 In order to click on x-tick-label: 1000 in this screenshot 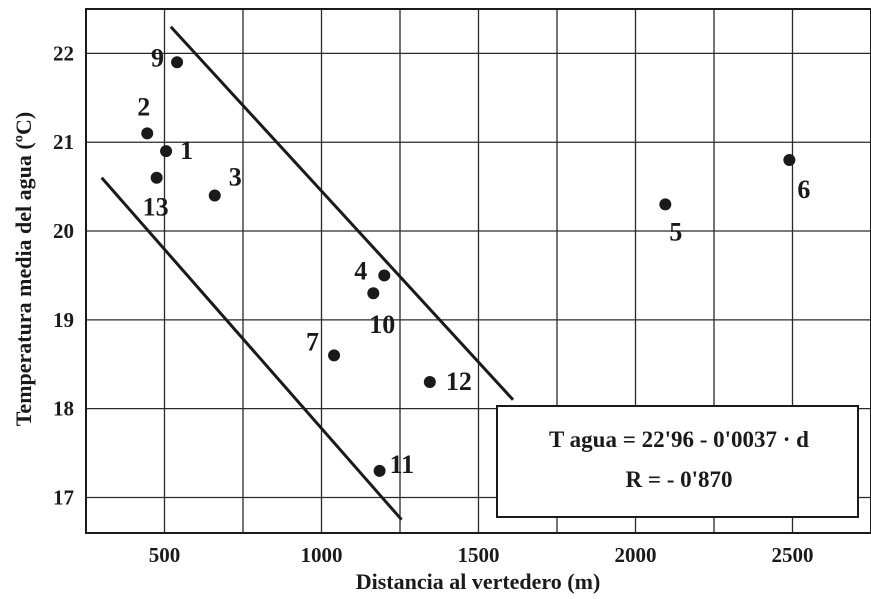, I will do `click(322, 555)`.